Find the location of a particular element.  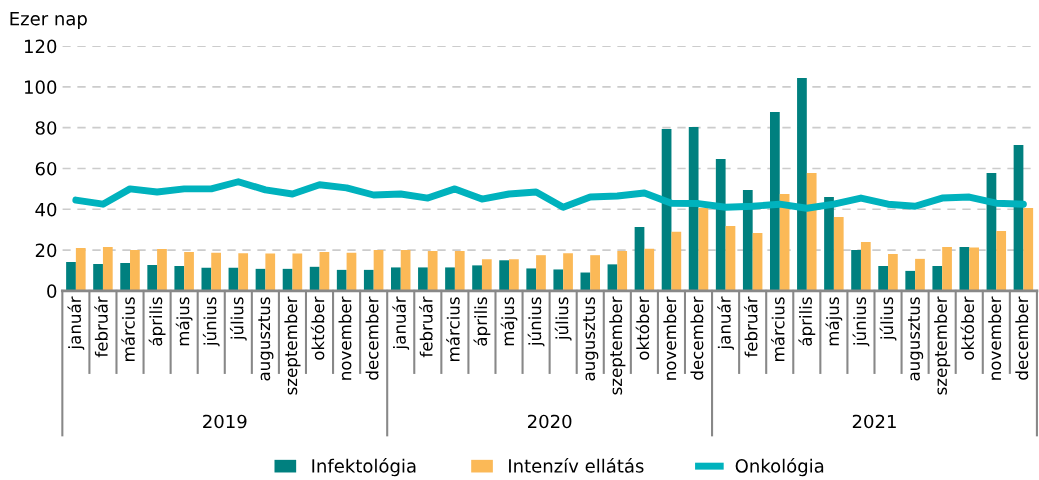

legend-label: Onkológia is located at coordinates (779, 467).